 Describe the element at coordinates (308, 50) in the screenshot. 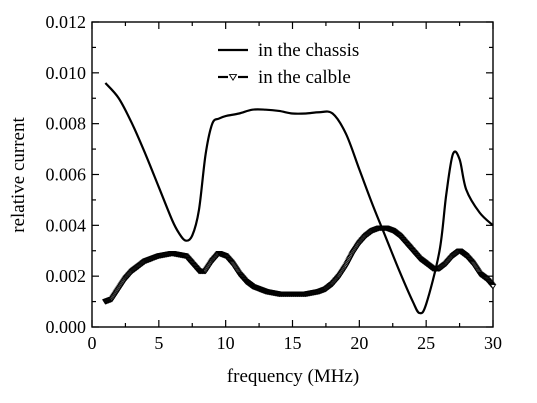

I see `legend-label: in the chassis` at that location.